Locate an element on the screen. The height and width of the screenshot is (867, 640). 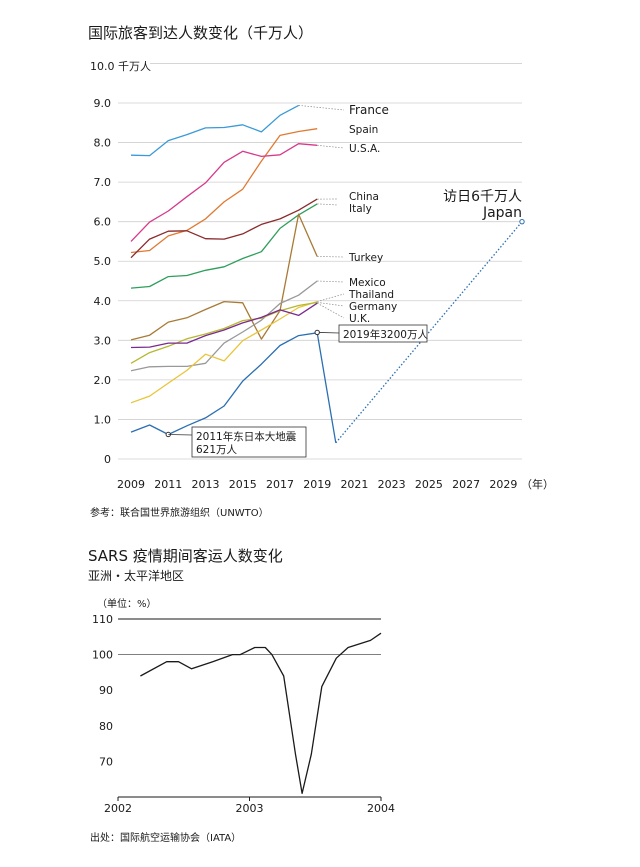
chart1-y-unit-label: 10.0 千万人 is located at coordinates (120, 66).